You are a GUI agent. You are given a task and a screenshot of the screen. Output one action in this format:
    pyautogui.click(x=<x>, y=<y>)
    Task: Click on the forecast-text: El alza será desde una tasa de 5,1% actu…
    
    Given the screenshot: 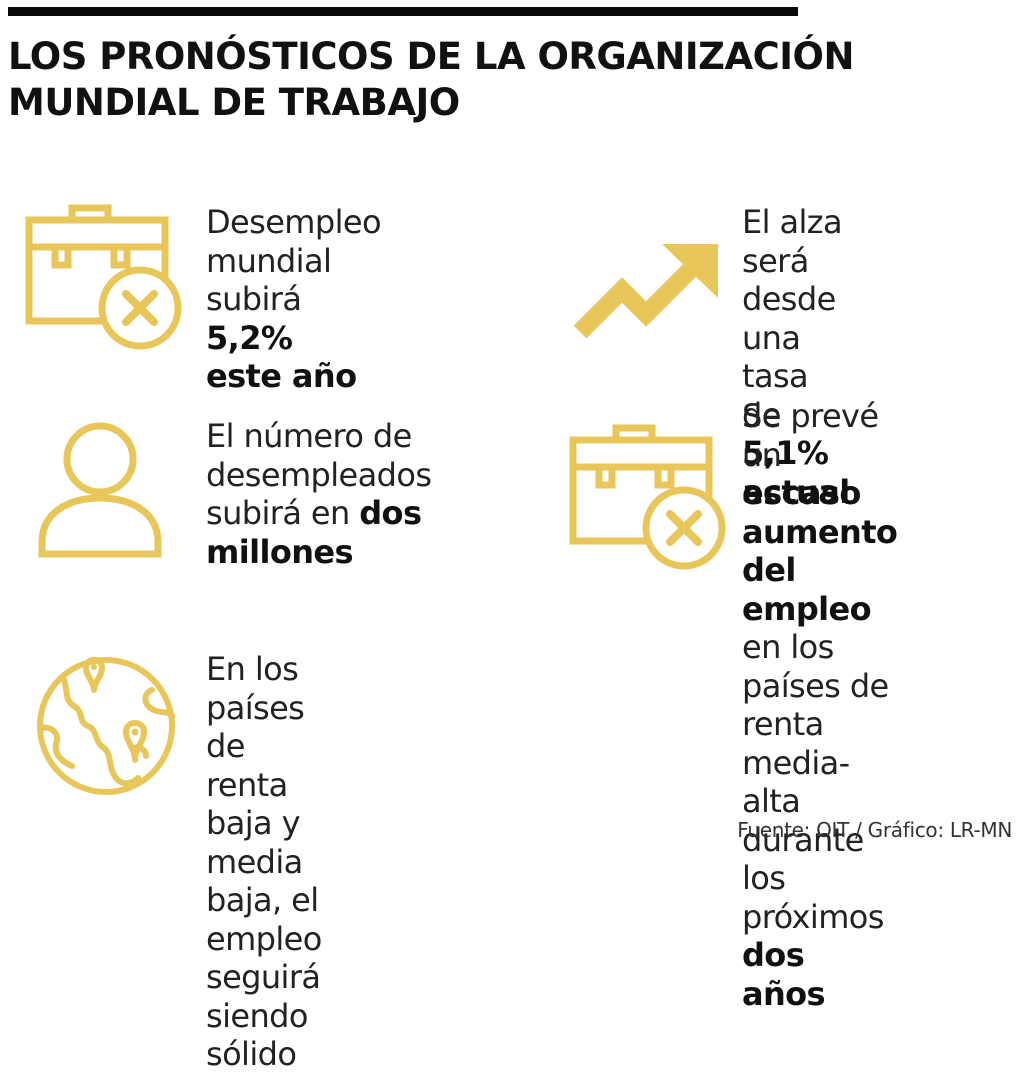 What is the action you would take?
    pyautogui.click(x=796, y=357)
    